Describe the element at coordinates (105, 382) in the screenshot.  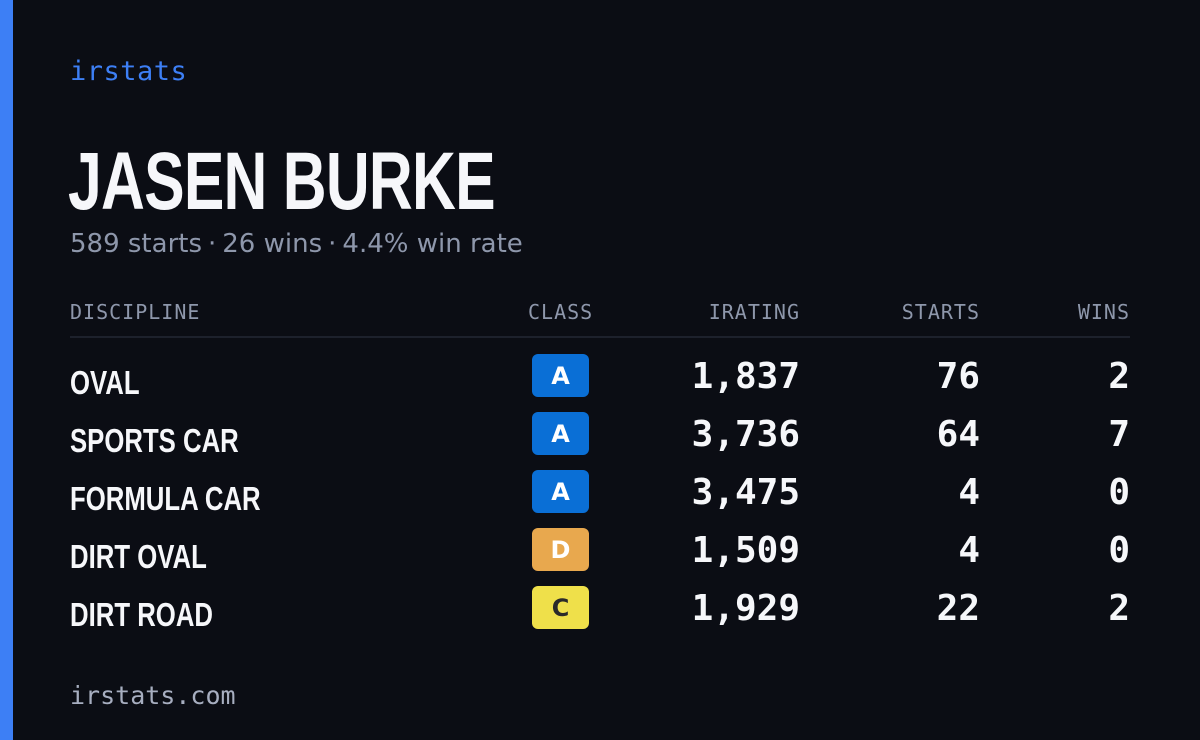
I see `discipline-name: OVAL` at that location.